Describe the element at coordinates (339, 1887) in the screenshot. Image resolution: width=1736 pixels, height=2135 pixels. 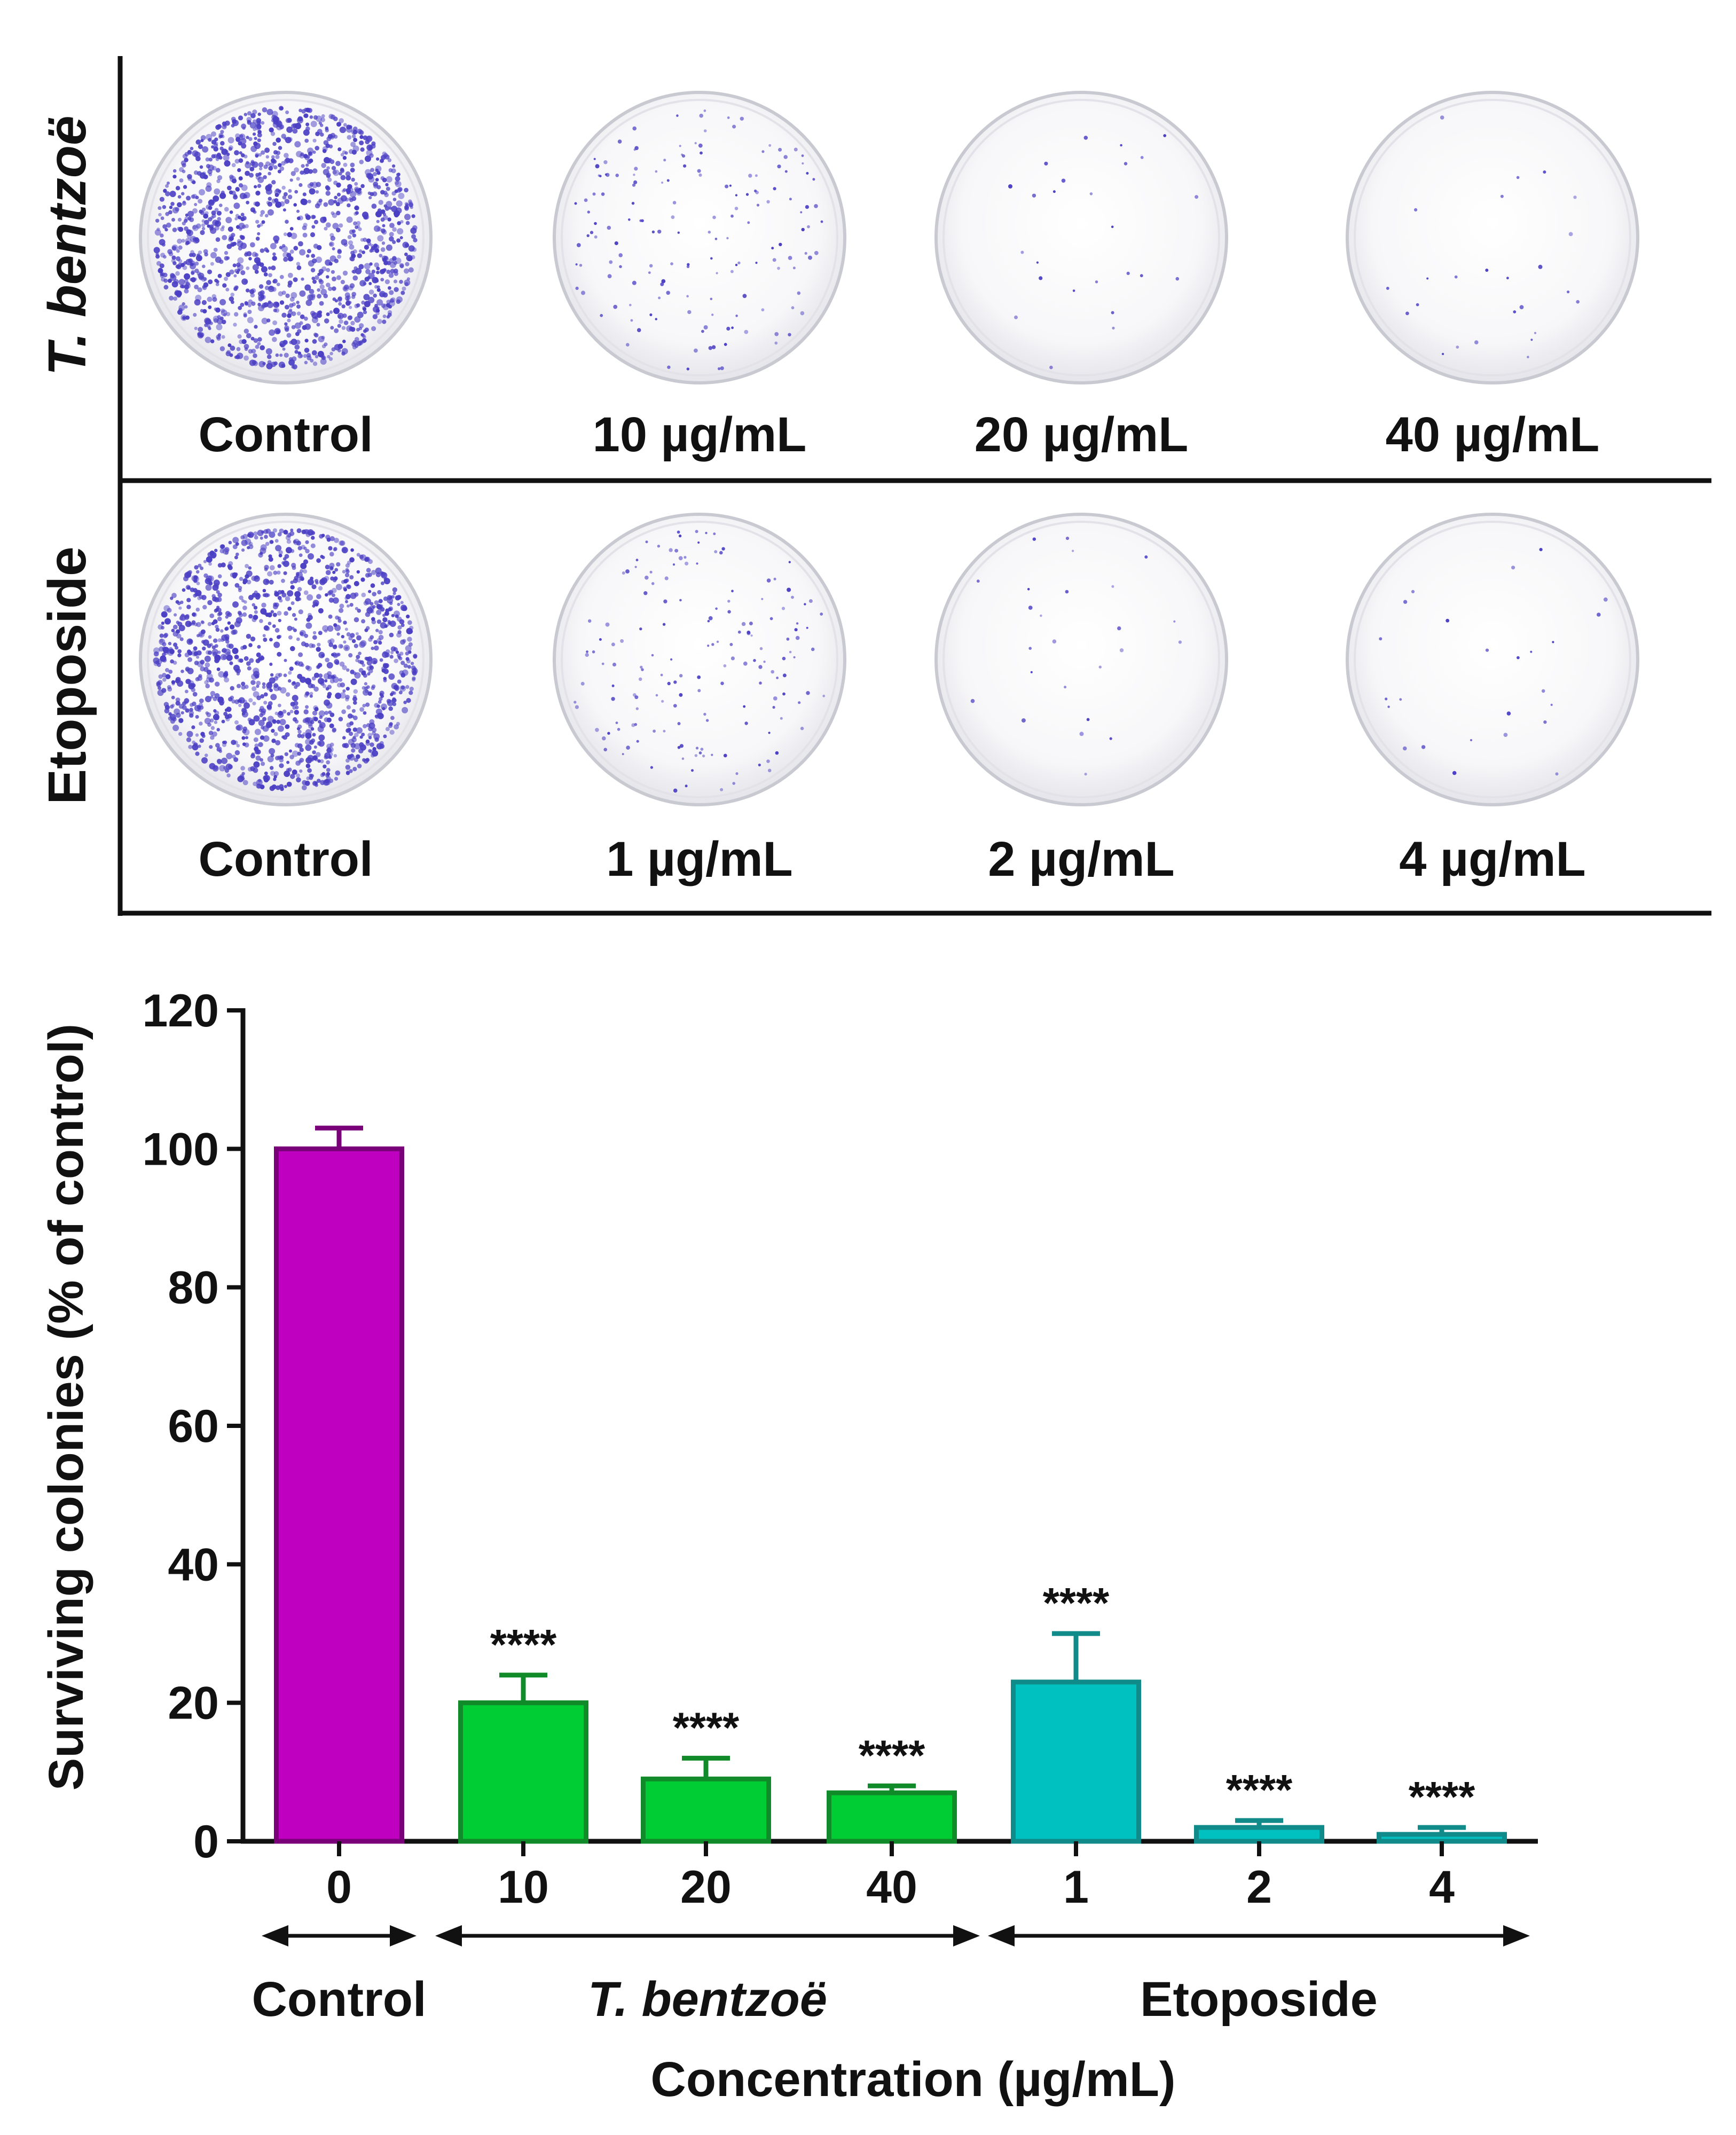
I see `x-tick-label: 0` at that location.